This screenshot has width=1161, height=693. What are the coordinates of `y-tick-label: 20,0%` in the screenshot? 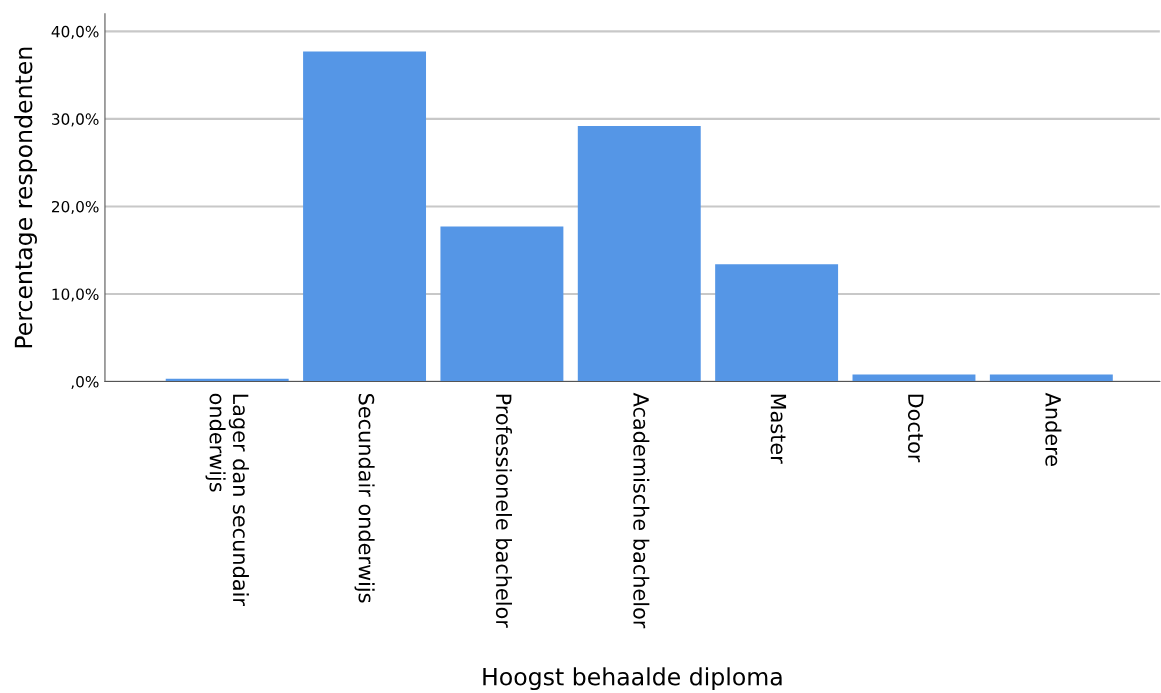 It's located at (75, 207).